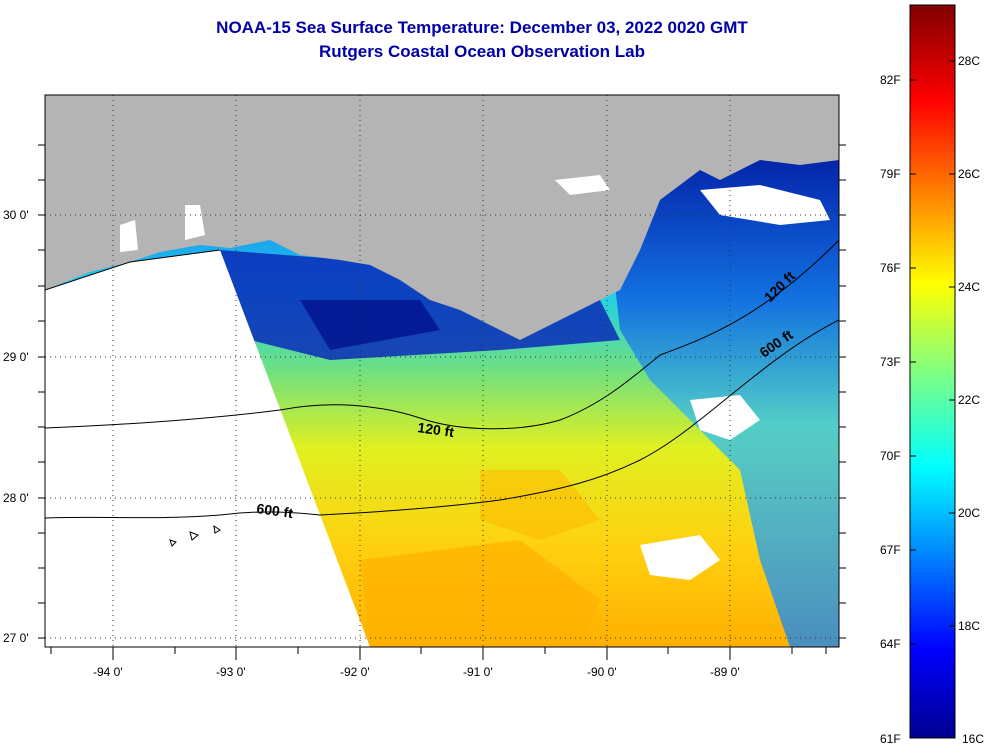 The image size is (992, 754). What do you see at coordinates (436, 429) in the screenshot?
I see `contour-label-120ft: 120 ft` at bounding box center [436, 429].